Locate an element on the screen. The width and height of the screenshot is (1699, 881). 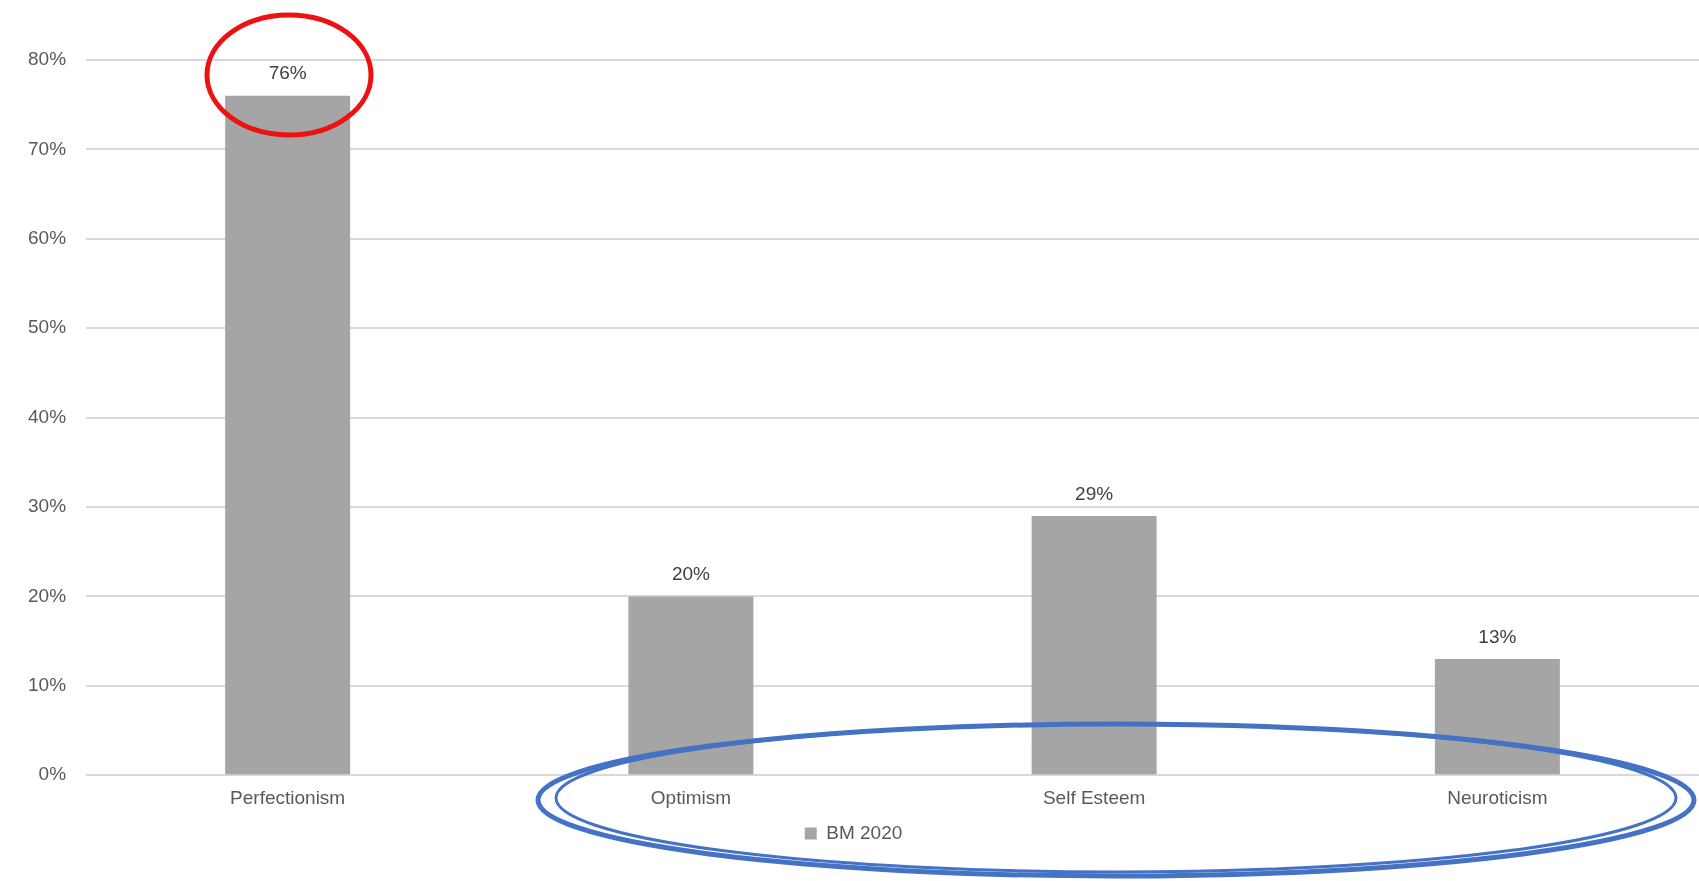
x-tick-label: Perfectionism is located at coordinates (288, 797).